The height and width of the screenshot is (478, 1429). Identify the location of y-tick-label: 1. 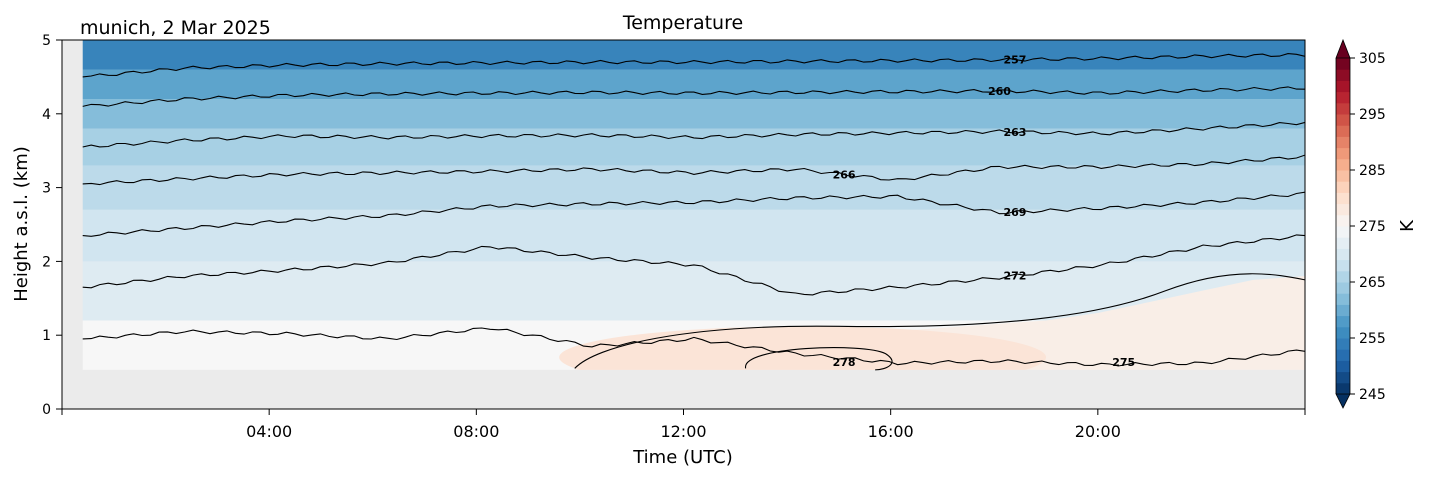
(46, 336).